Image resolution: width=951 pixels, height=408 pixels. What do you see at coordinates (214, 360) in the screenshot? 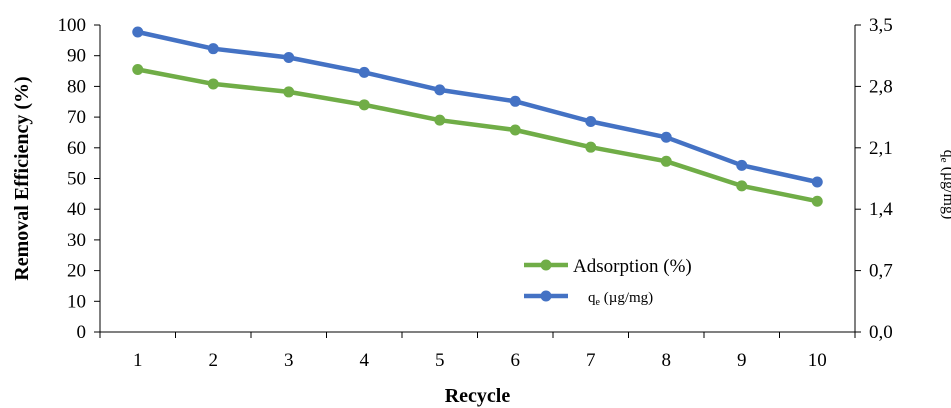
I see `x-tick-label: 2` at bounding box center [214, 360].